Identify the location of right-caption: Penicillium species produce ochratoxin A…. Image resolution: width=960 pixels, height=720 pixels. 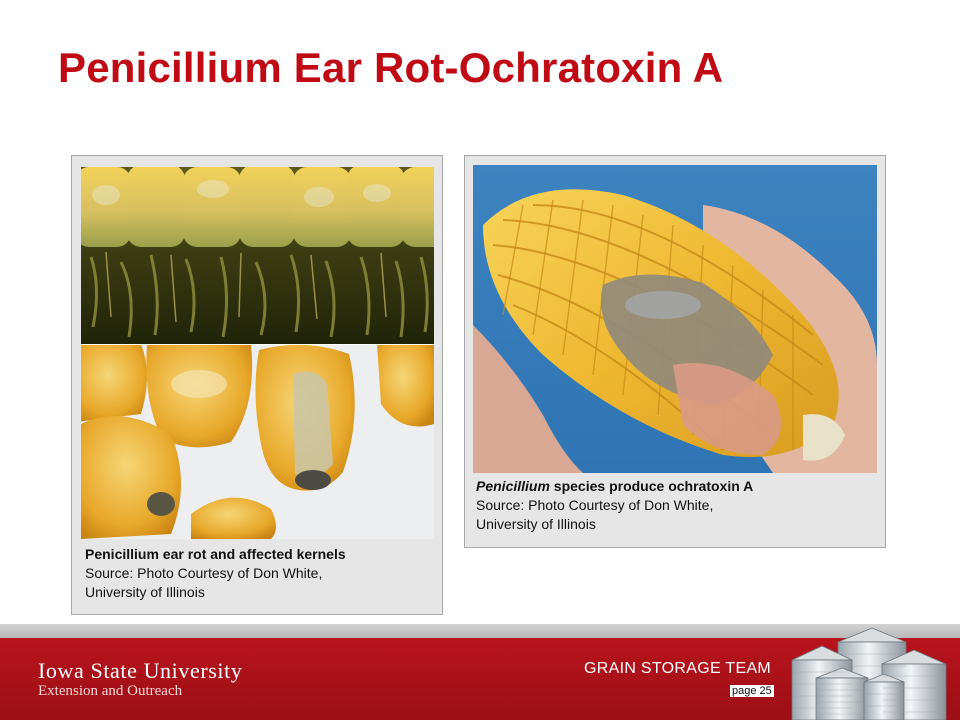
(678, 505).